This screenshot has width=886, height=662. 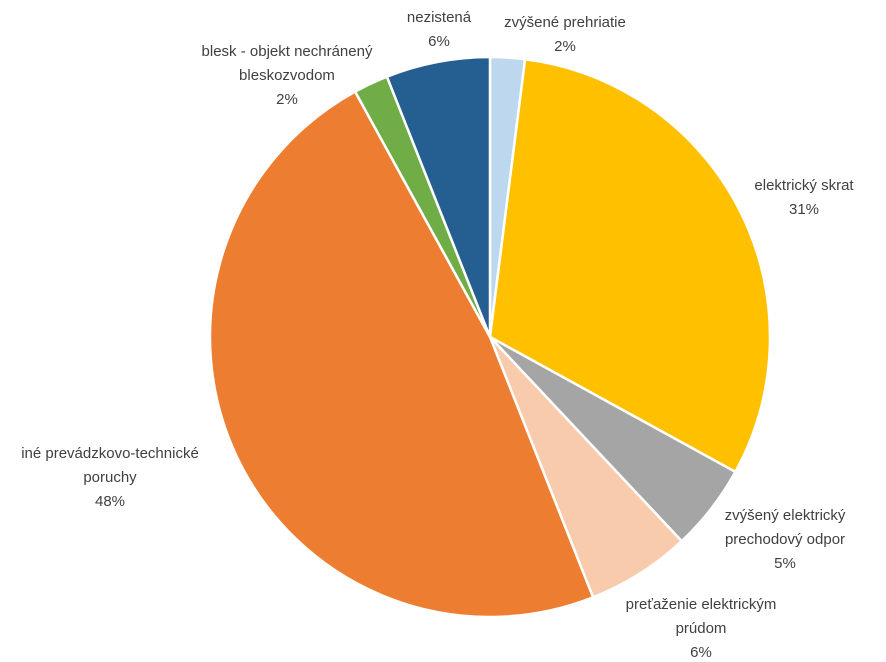 What do you see at coordinates (804, 197) in the screenshot?
I see `slice-label-1: elektrický skrat 31%` at bounding box center [804, 197].